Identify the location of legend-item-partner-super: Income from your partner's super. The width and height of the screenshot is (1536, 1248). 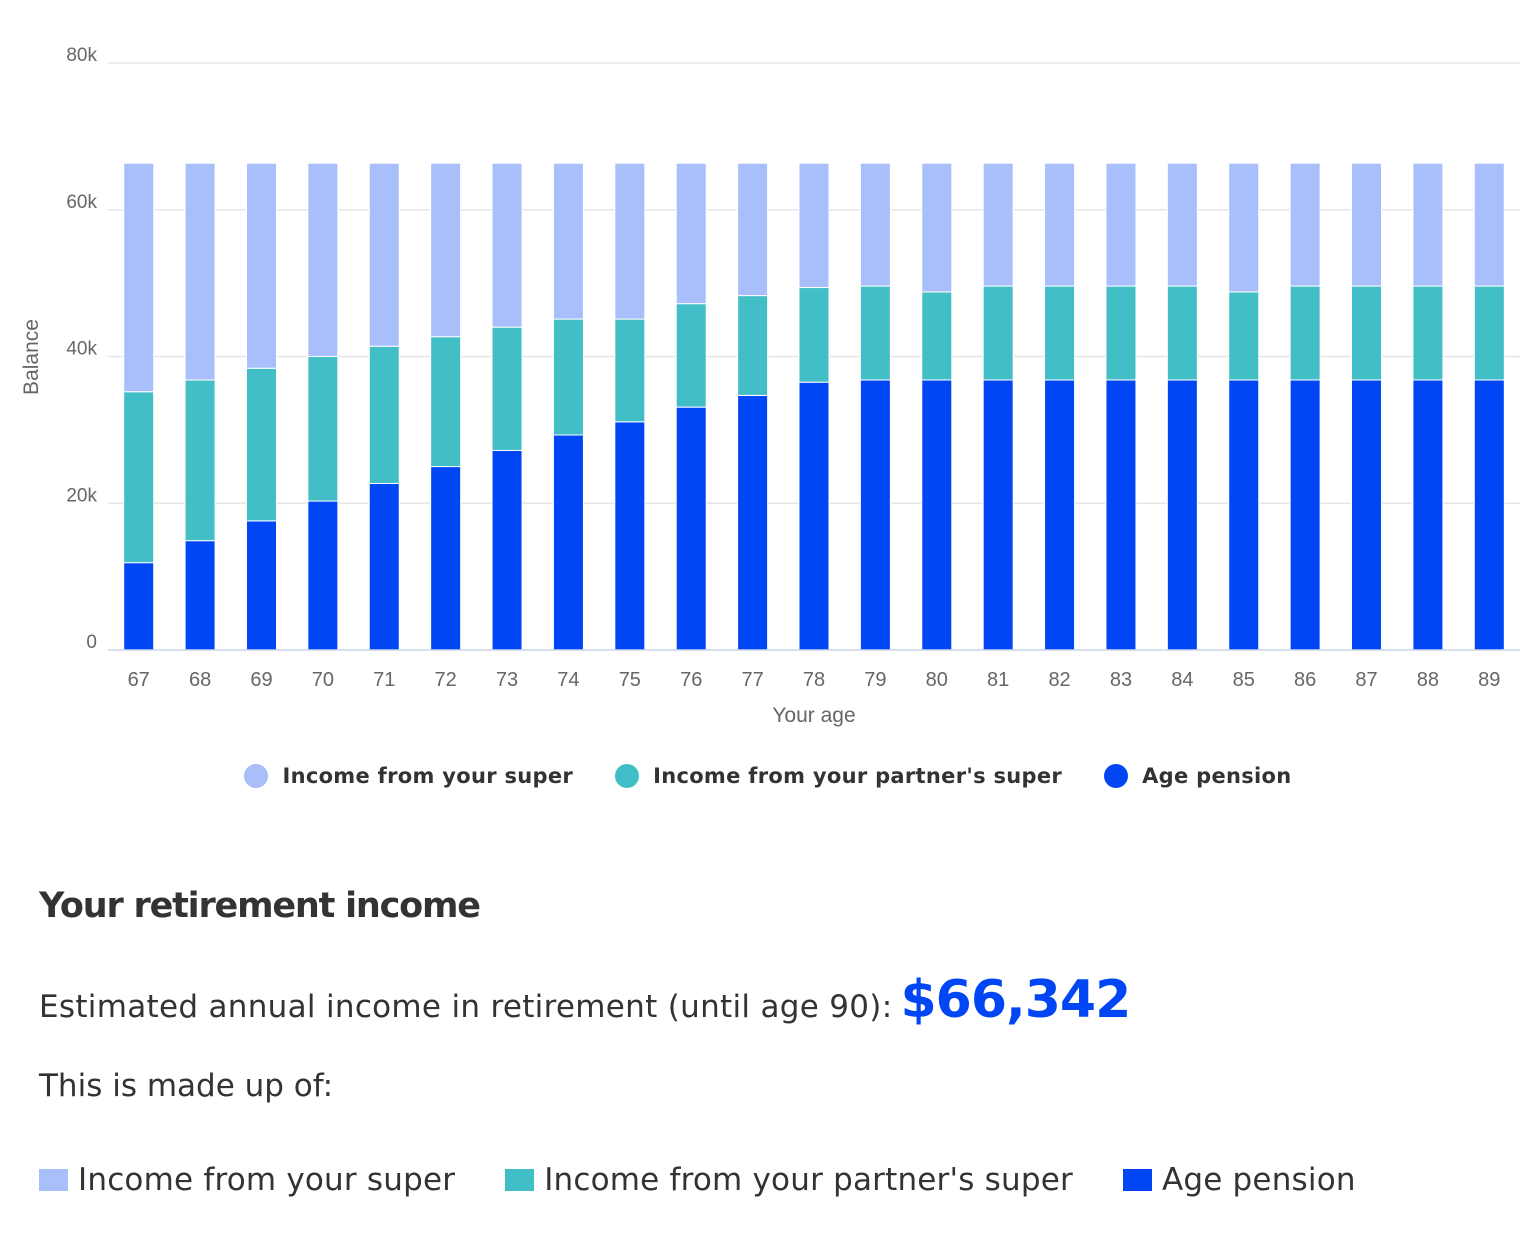
(838, 776).